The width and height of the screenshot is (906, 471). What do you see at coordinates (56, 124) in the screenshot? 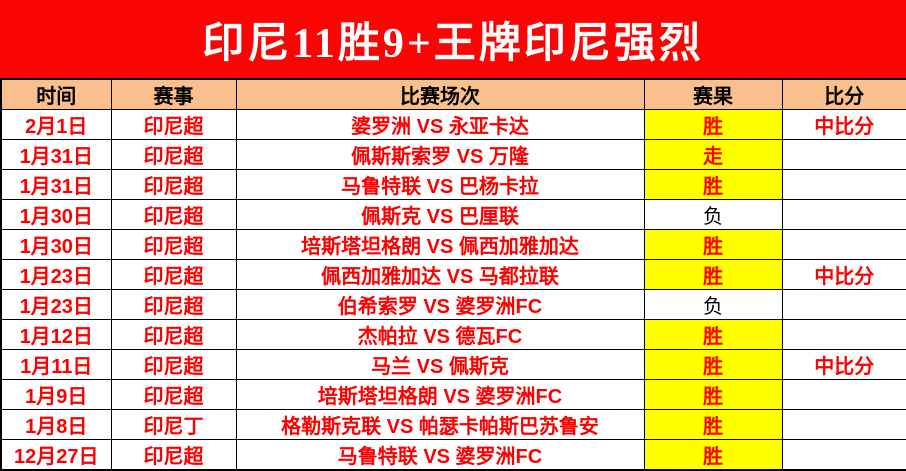
I see `date-cell: 2月1日` at bounding box center [56, 124].